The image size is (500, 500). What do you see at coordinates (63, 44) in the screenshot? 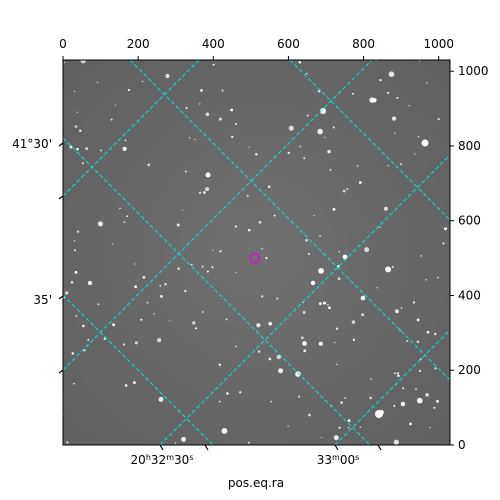
I see `x-tick-label: 0` at bounding box center [63, 44].